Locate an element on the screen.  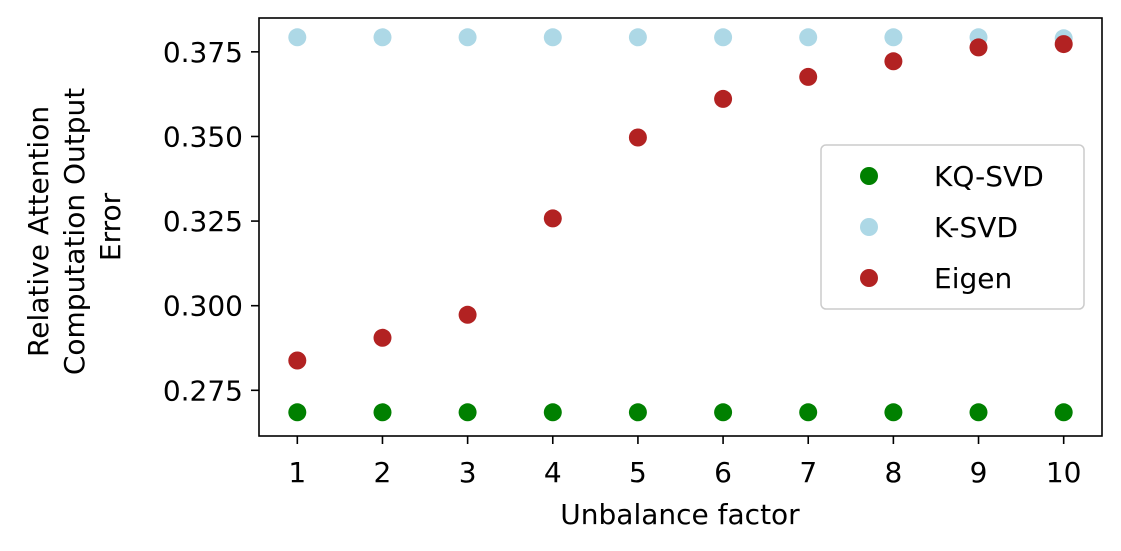
y-axis-ticks: 0.275 0.300 0.325 0.350 0.375 is located at coordinates (211, 221).